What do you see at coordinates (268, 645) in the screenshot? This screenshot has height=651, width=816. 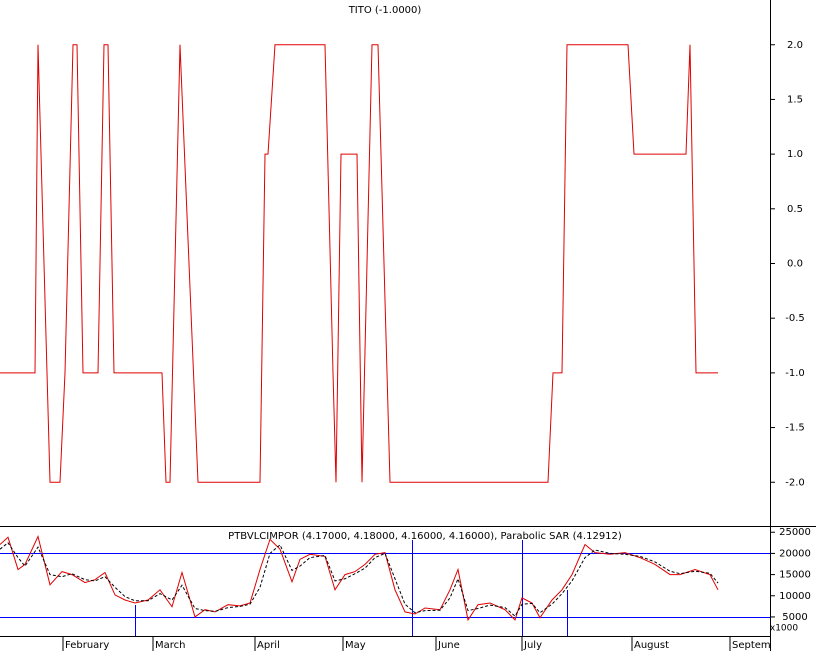 I see `x-tick-label: April` at bounding box center [268, 645].